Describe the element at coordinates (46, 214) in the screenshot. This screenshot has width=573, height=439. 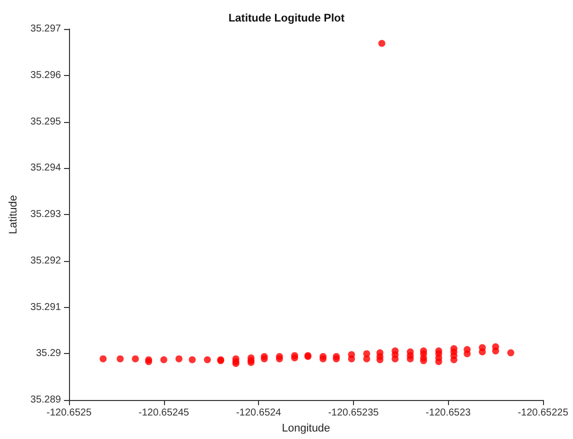
I see `y-tick-label: 35.293` at that location.